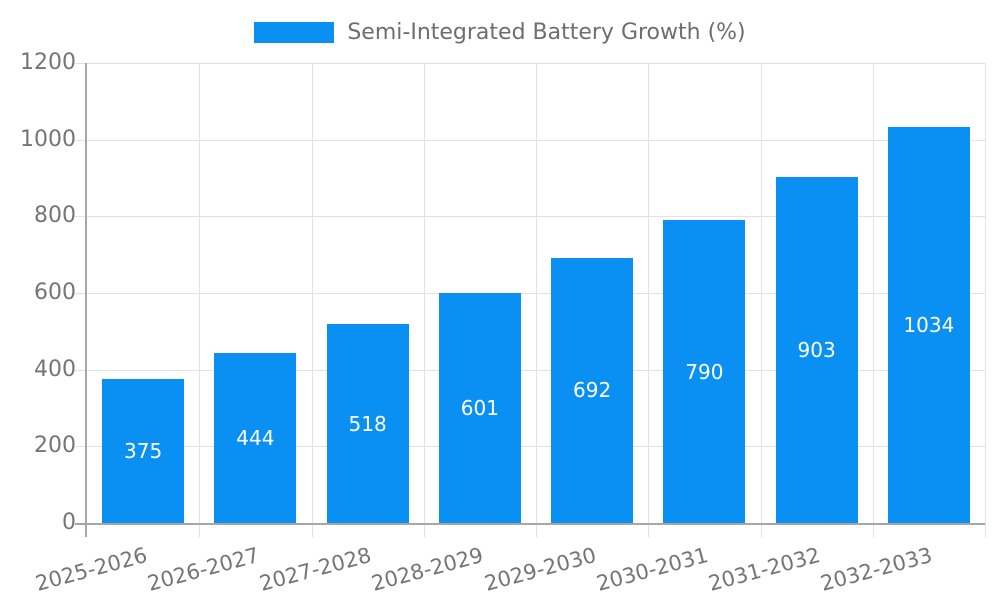 The image size is (1000, 600). What do you see at coordinates (428, 569) in the screenshot?
I see `x-axis-tick-label: 2028-2029` at bounding box center [428, 569].